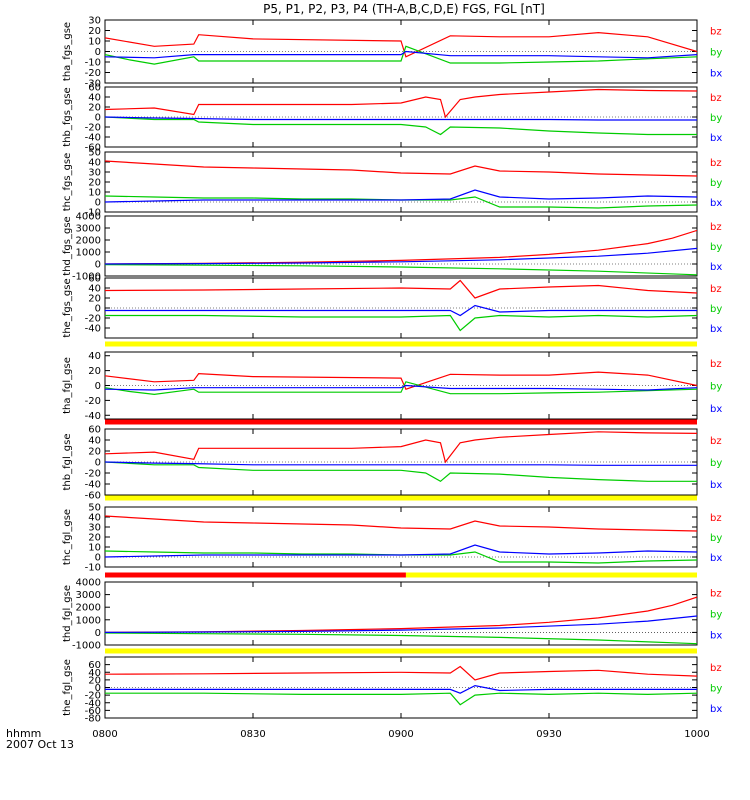 The width and height of the screenshot is (750, 800). Describe the element at coordinates (88, 253) in the screenshot. I see `y-tick-label: 1000` at that location.